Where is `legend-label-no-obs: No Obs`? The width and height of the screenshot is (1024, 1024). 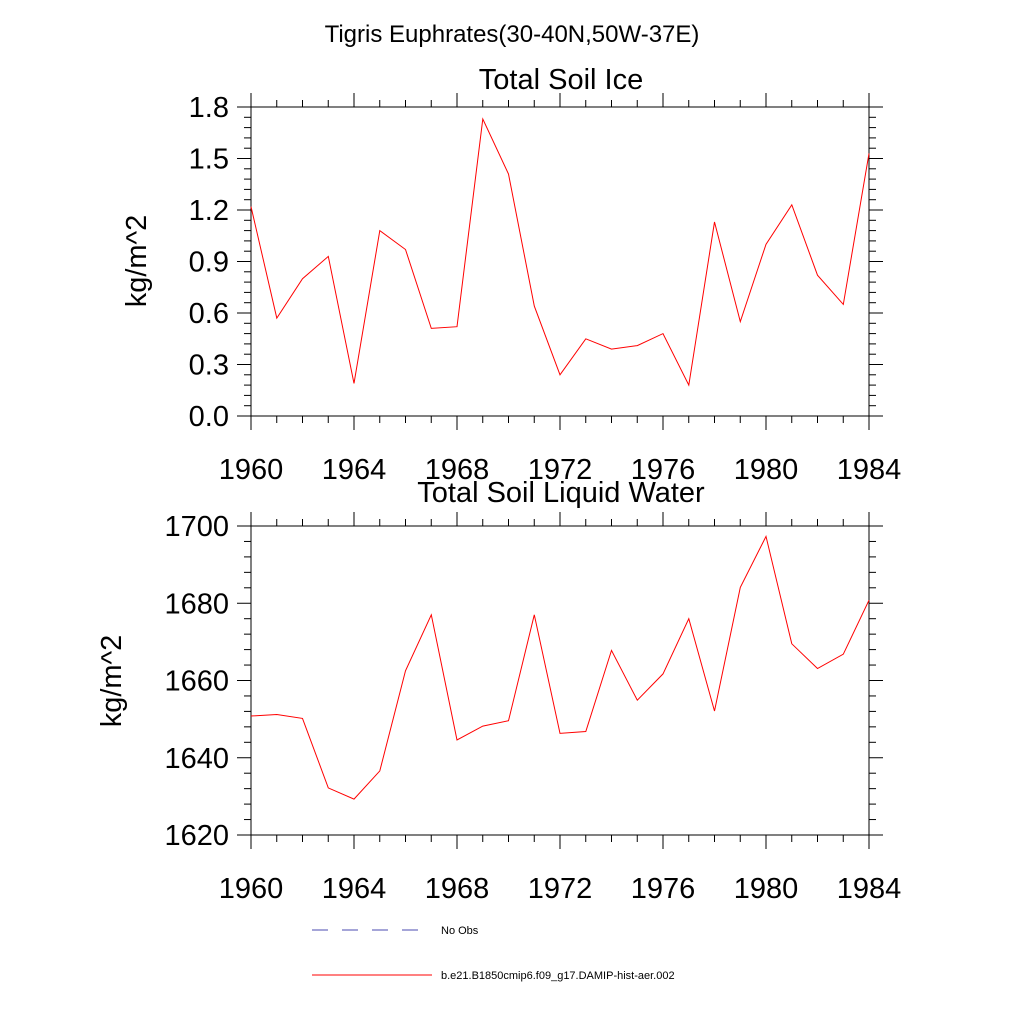 legend-label-no-obs: No Obs is located at coordinates (460, 931).